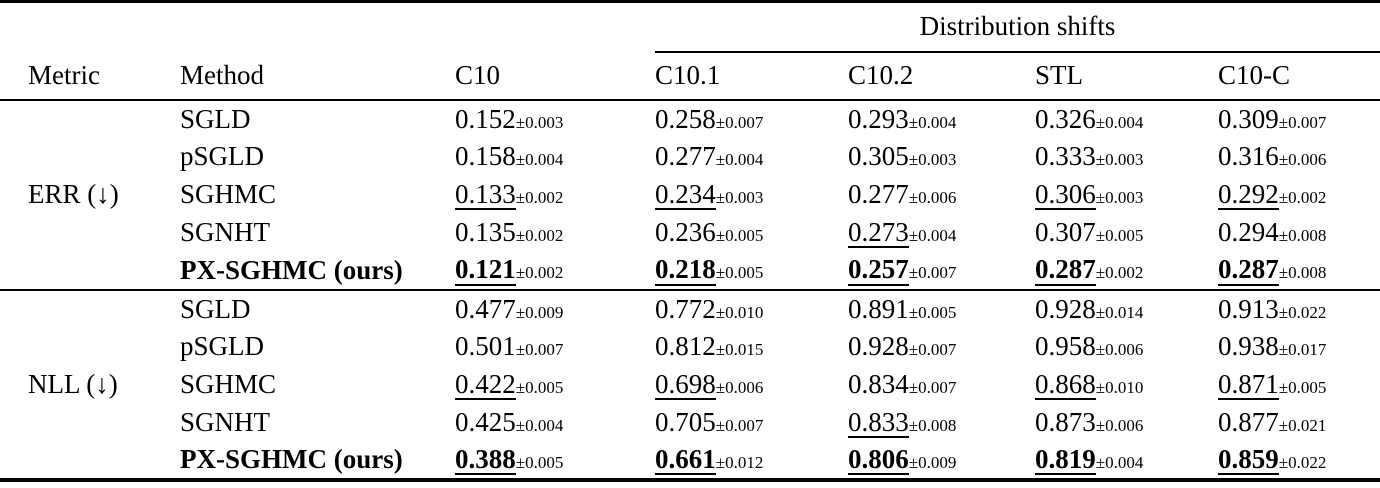 The height and width of the screenshot is (488, 1380). I want to click on value-cell: 0.877±0.021, so click(1299, 423).